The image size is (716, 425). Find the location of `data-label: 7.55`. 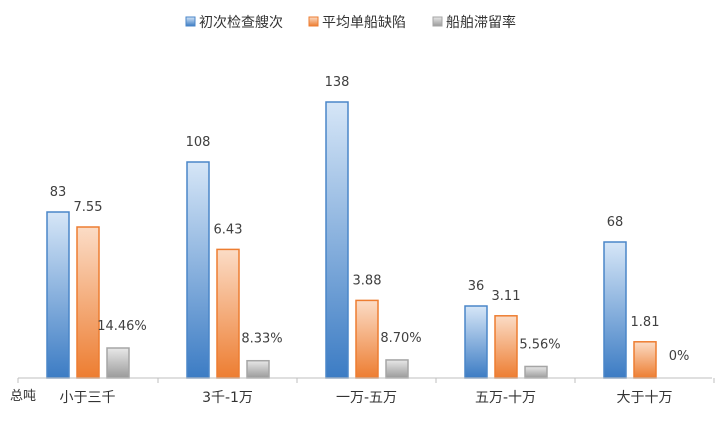

data-label: 7.55 is located at coordinates (88, 207).